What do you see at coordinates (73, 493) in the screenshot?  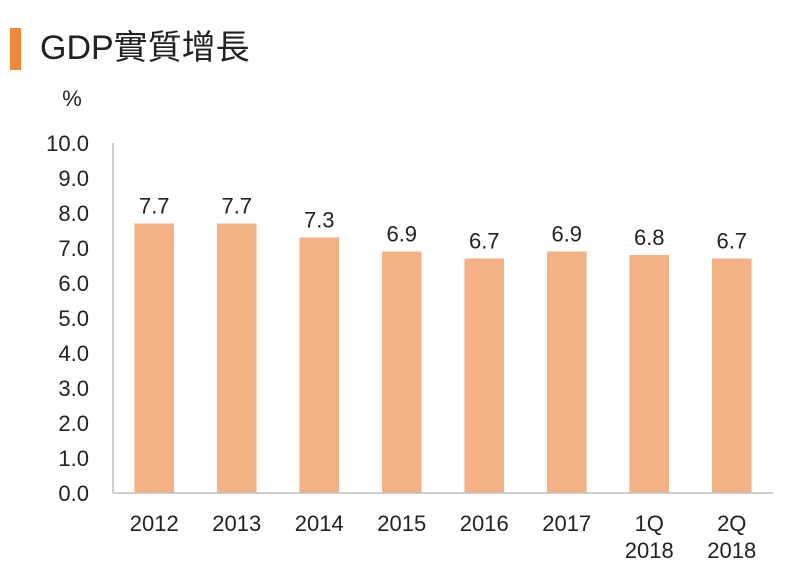 I see `y-tick-label: 0.0` at bounding box center [73, 493].